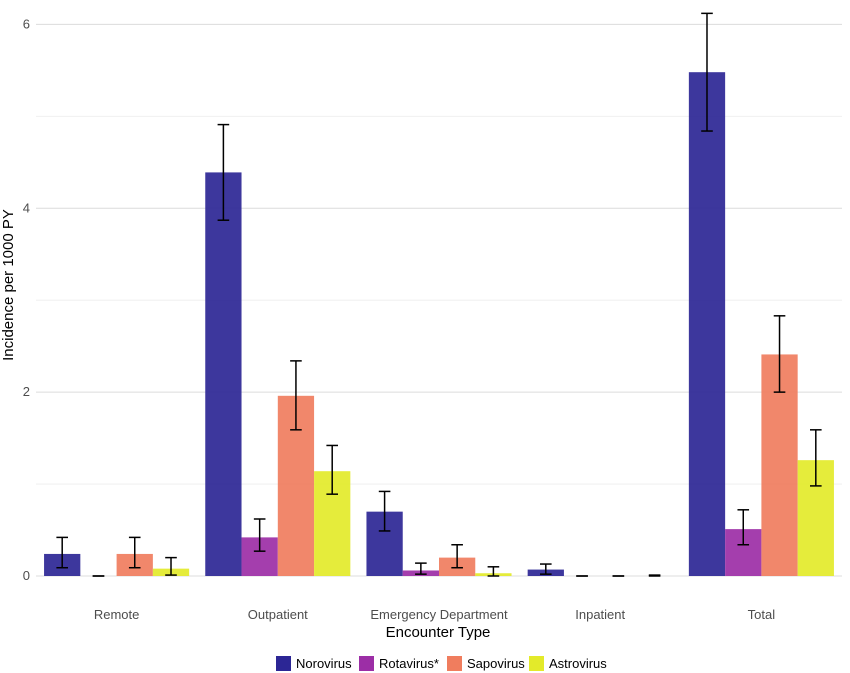 Image resolution: width=850 pixels, height=673 pixels. I want to click on x-tick-label: Inpatient, so click(600, 614).